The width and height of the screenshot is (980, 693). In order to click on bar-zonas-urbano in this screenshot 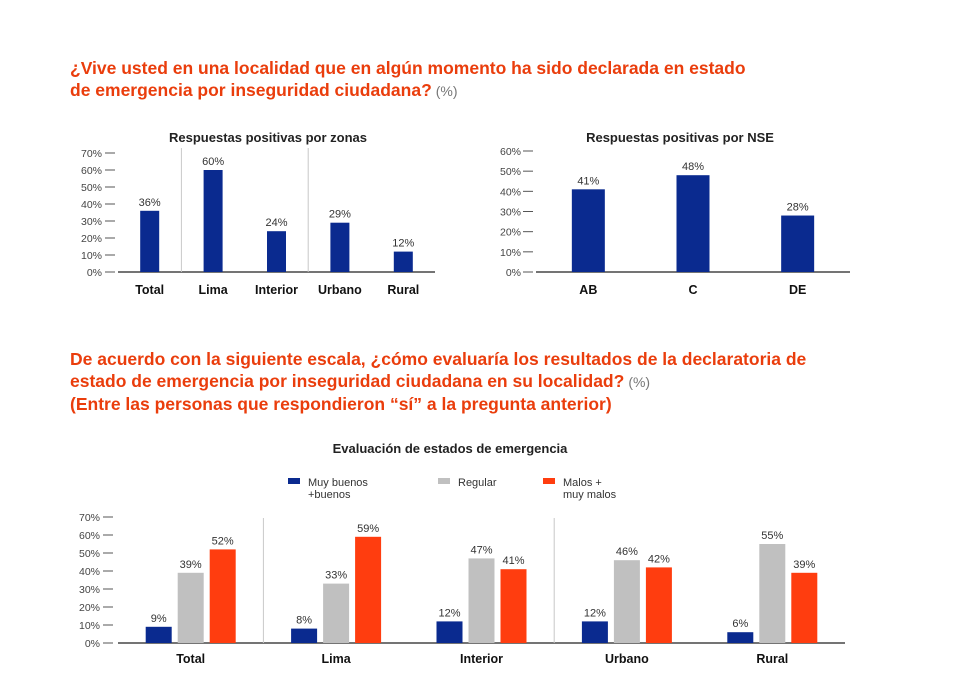, I will do `click(340, 247)`.